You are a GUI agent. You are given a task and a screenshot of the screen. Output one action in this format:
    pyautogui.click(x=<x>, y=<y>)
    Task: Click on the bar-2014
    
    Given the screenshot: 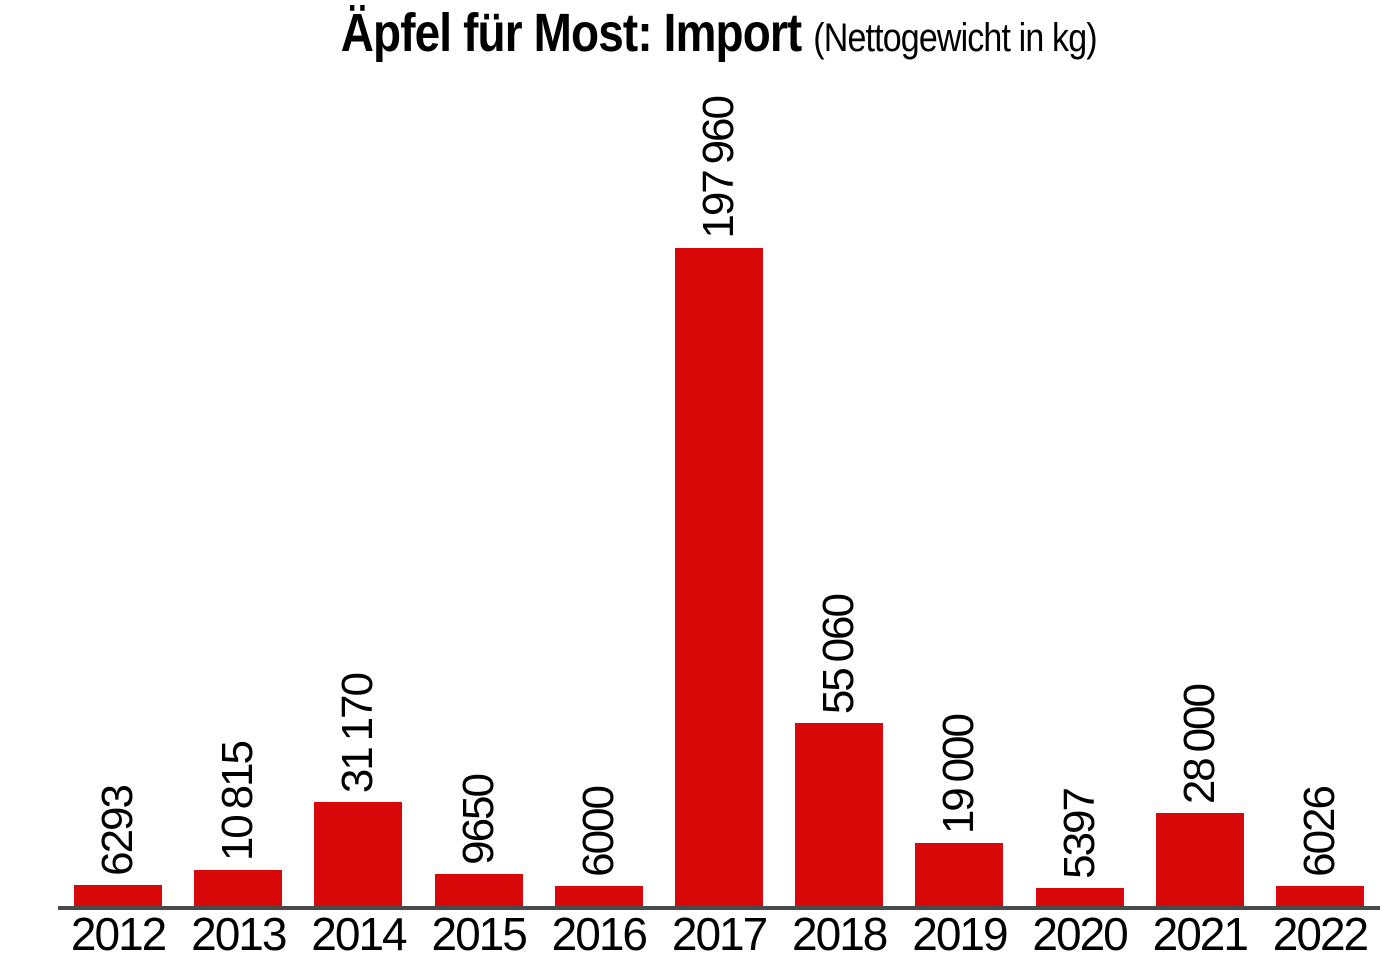 What is the action you would take?
    pyautogui.click(x=358, y=854)
    